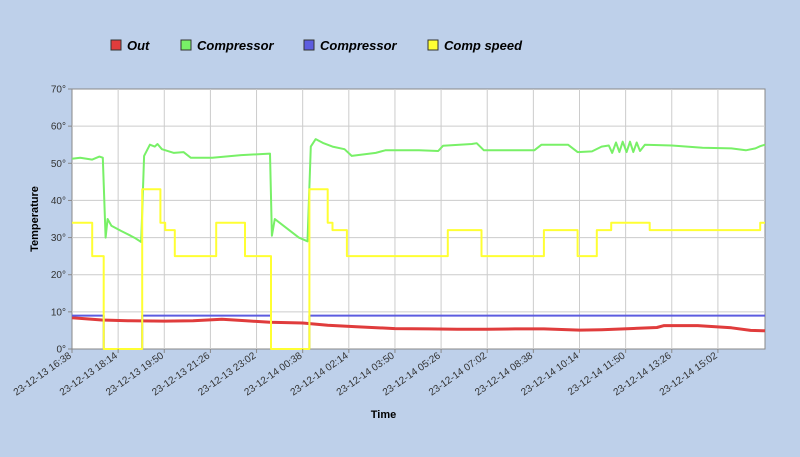 This screenshot has height=457, width=800. I want to click on y-tick-label: 60°, so click(58, 127).